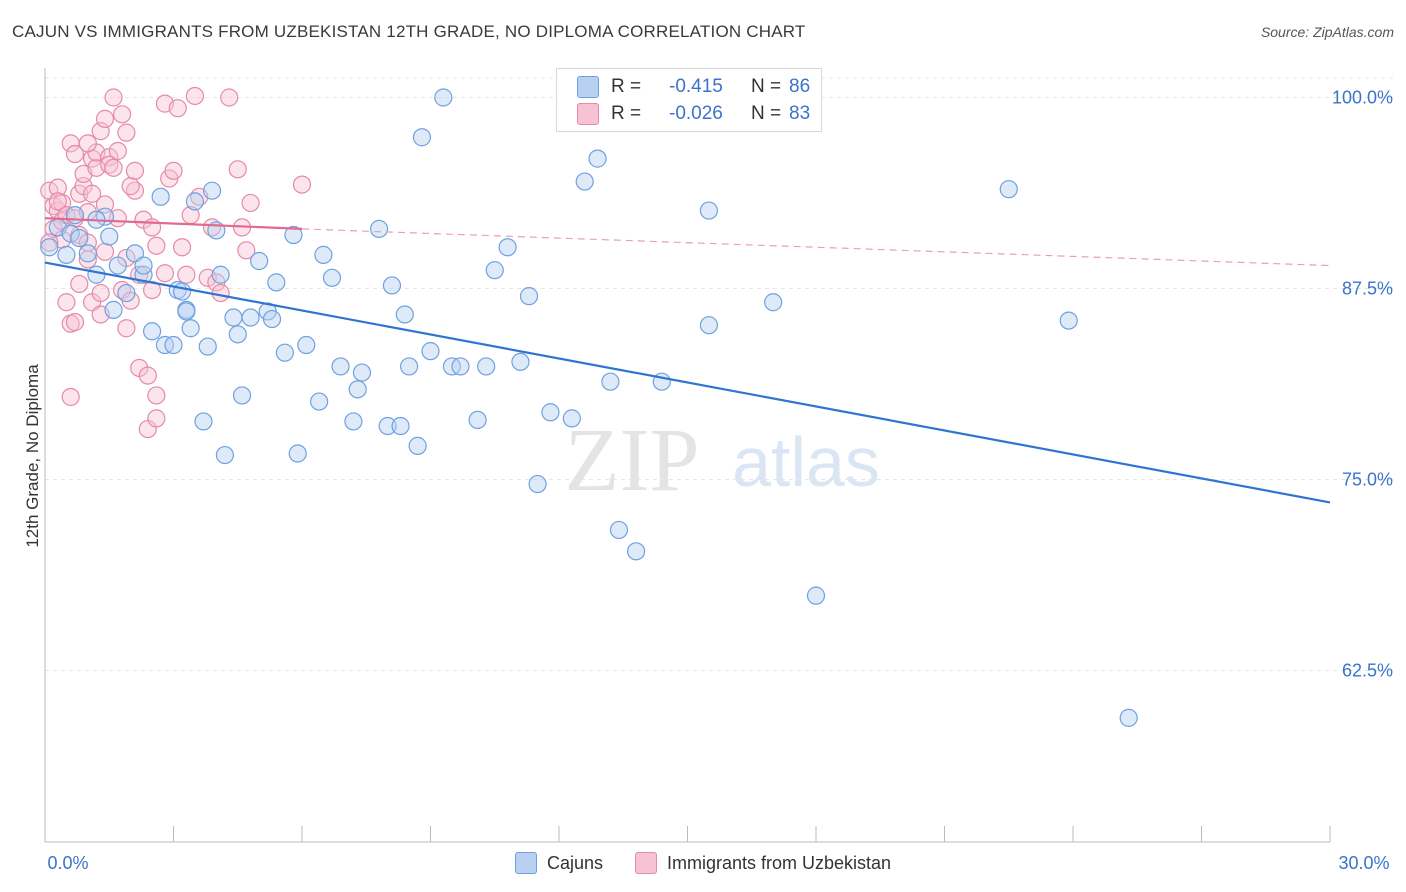  I want to click on y-axis-label: 12th Grade, No Diploma, so click(32, 456).